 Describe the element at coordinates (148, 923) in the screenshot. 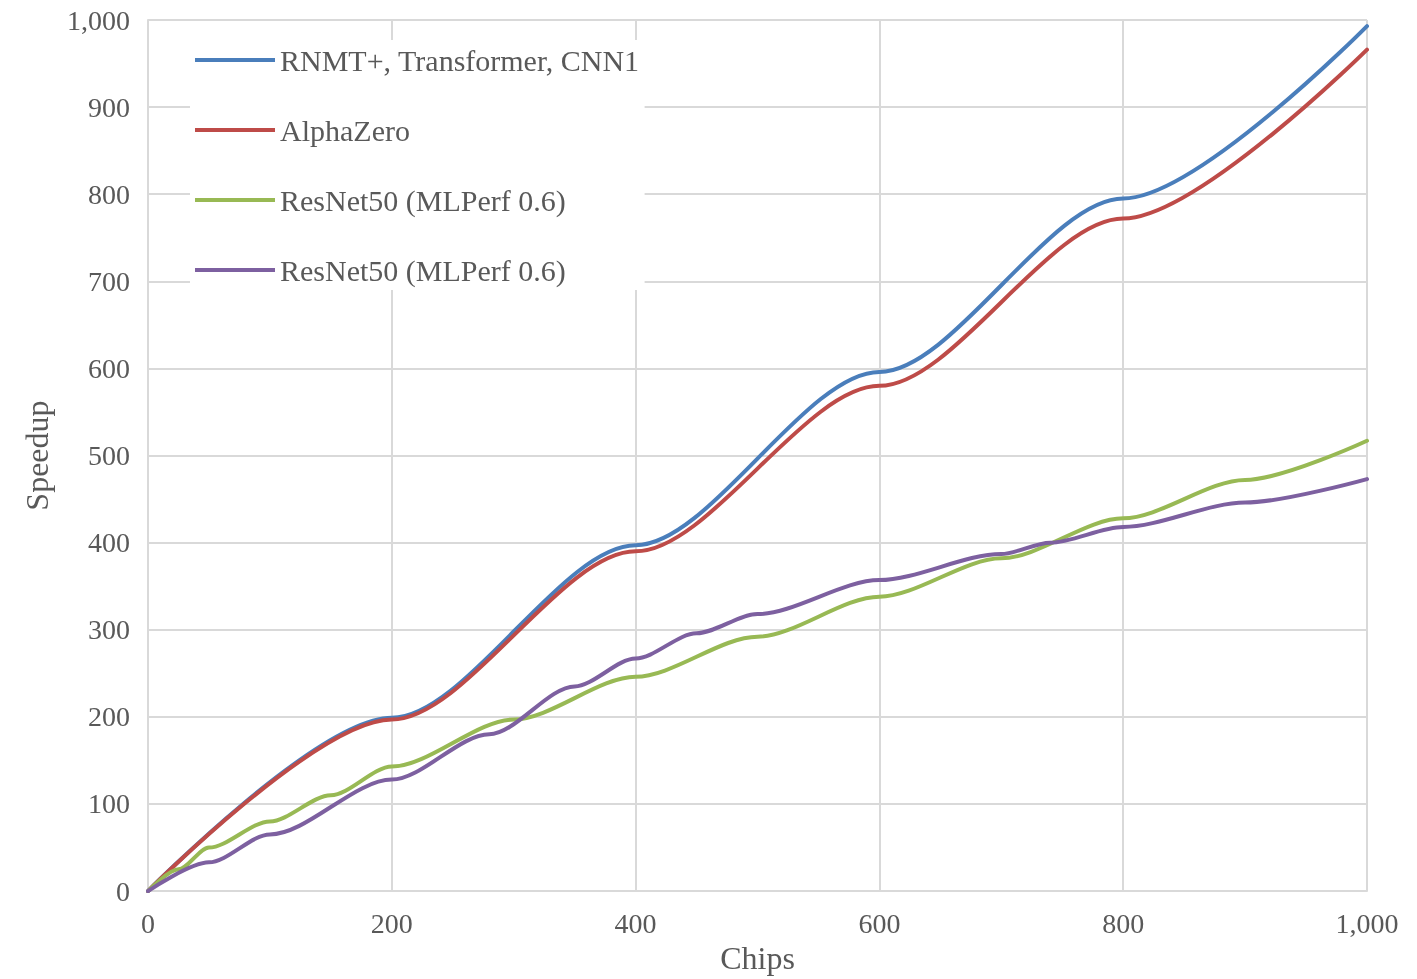

I see `x-tick-label: 0` at that location.